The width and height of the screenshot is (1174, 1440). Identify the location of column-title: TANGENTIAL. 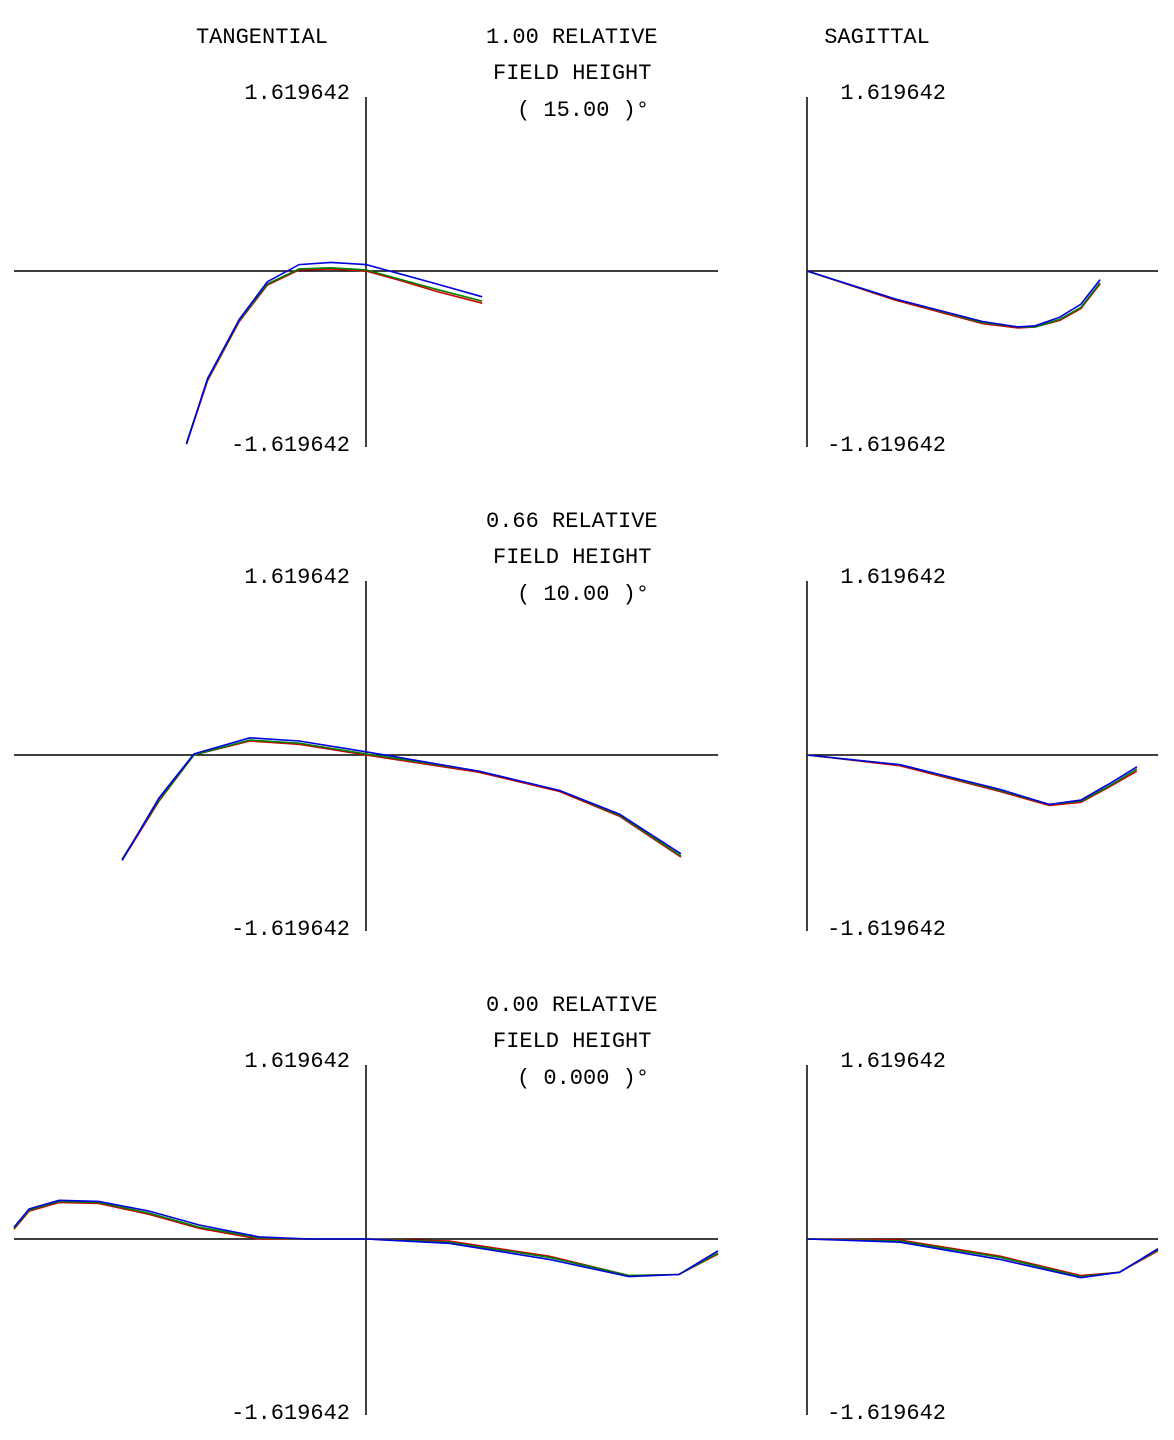
(262, 37).